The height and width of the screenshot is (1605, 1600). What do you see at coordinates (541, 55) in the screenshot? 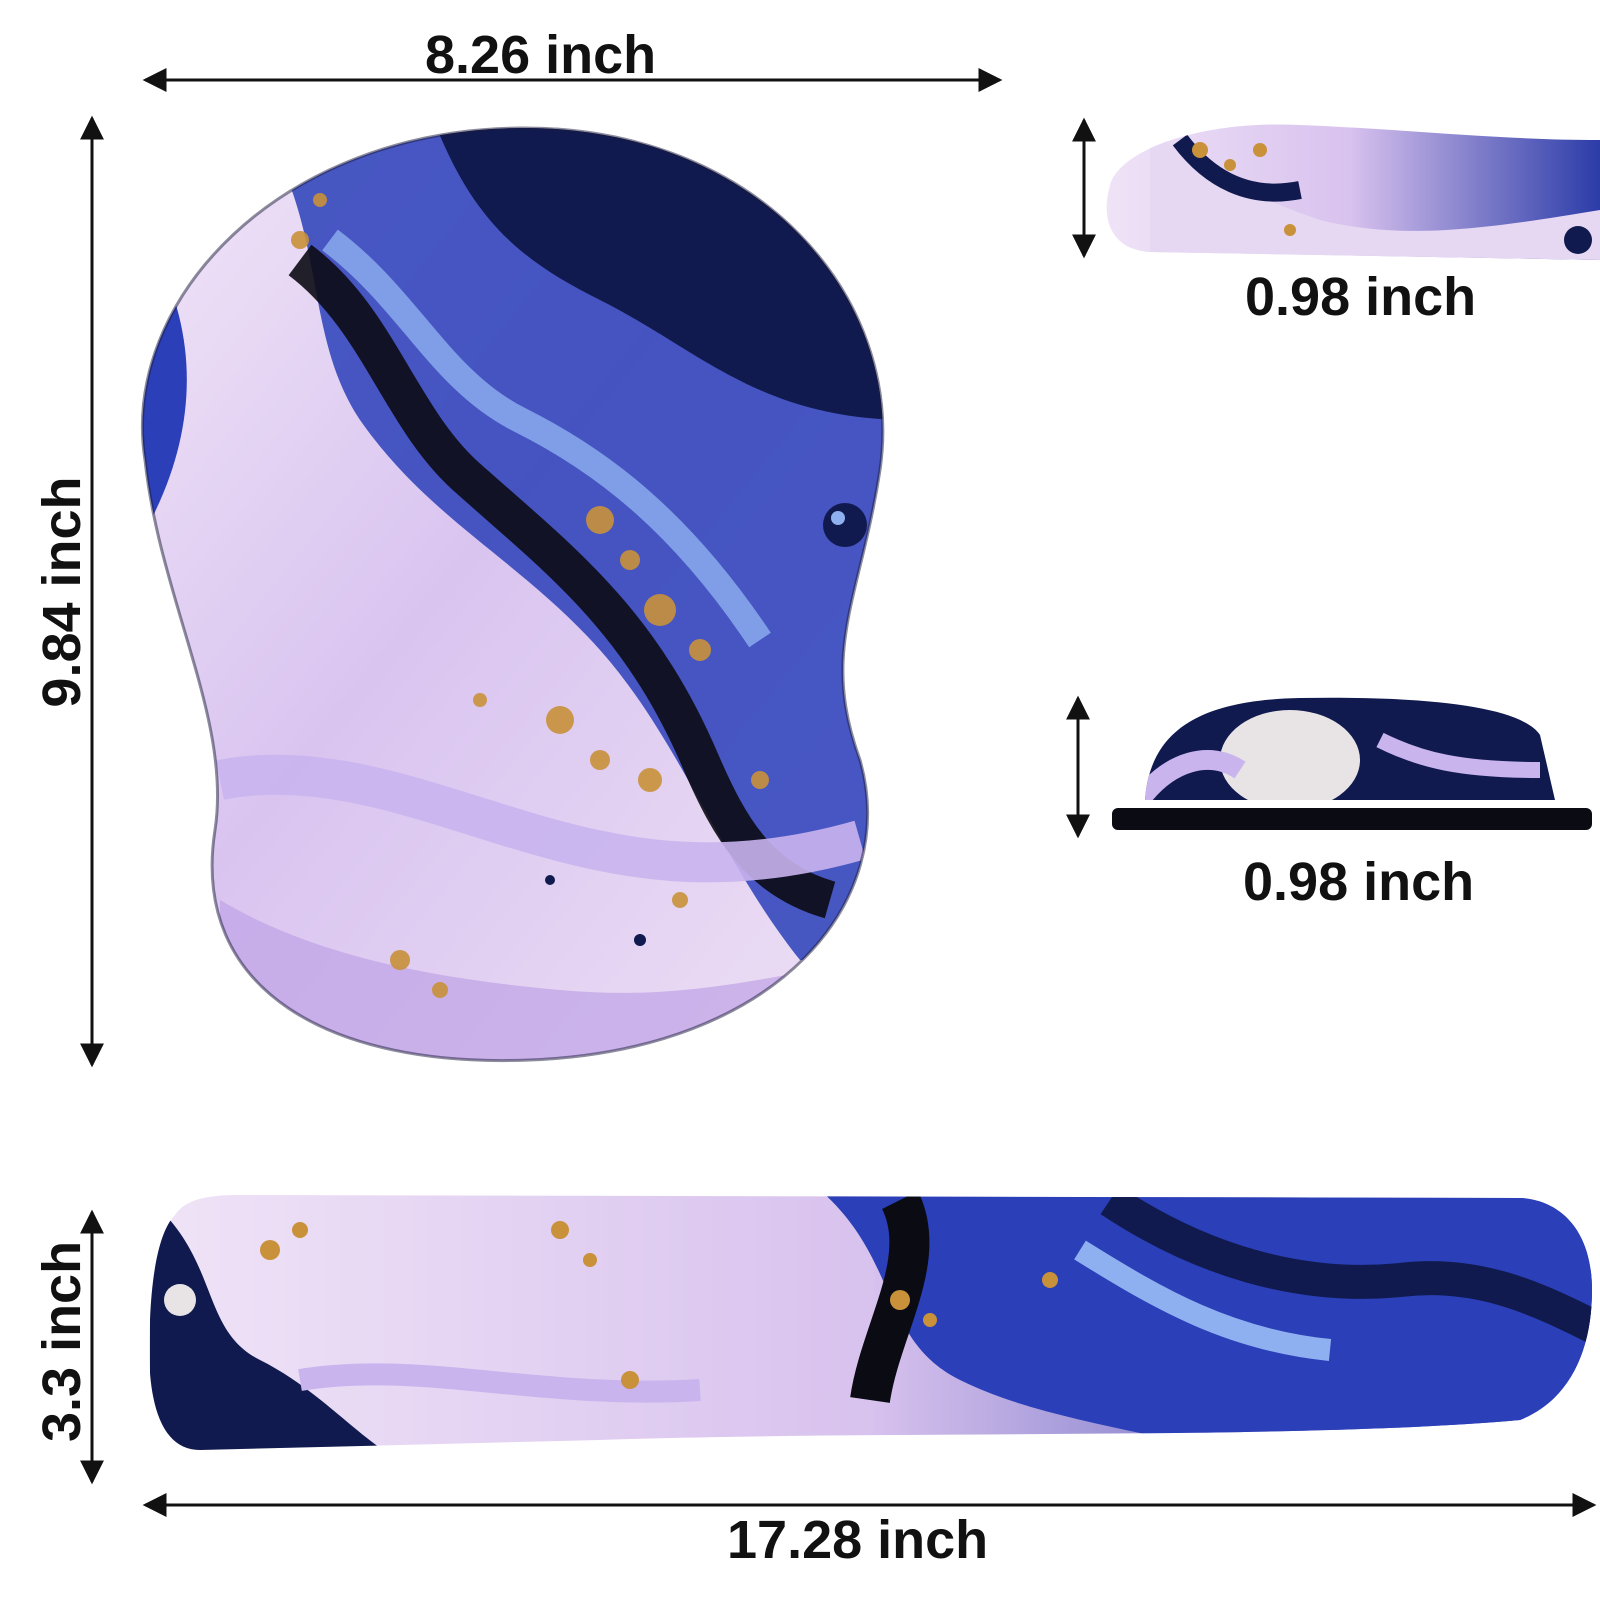
I see `pad-width-label: 8.26 inch` at bounding box center [541, 55].